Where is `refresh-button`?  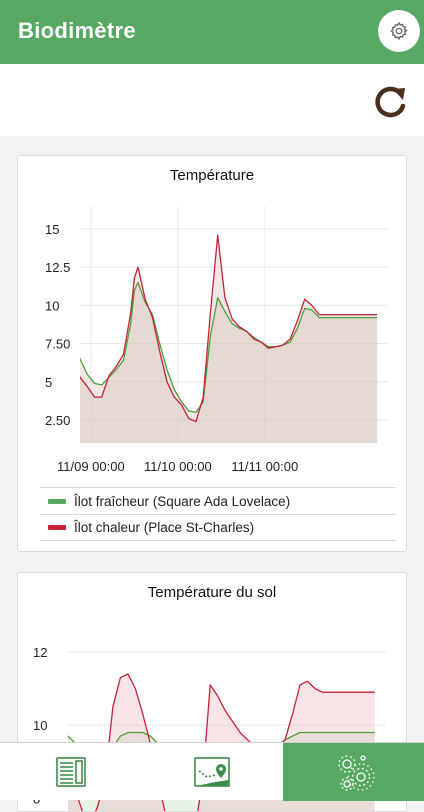 refresh-button is located at coordinates (390, 102).